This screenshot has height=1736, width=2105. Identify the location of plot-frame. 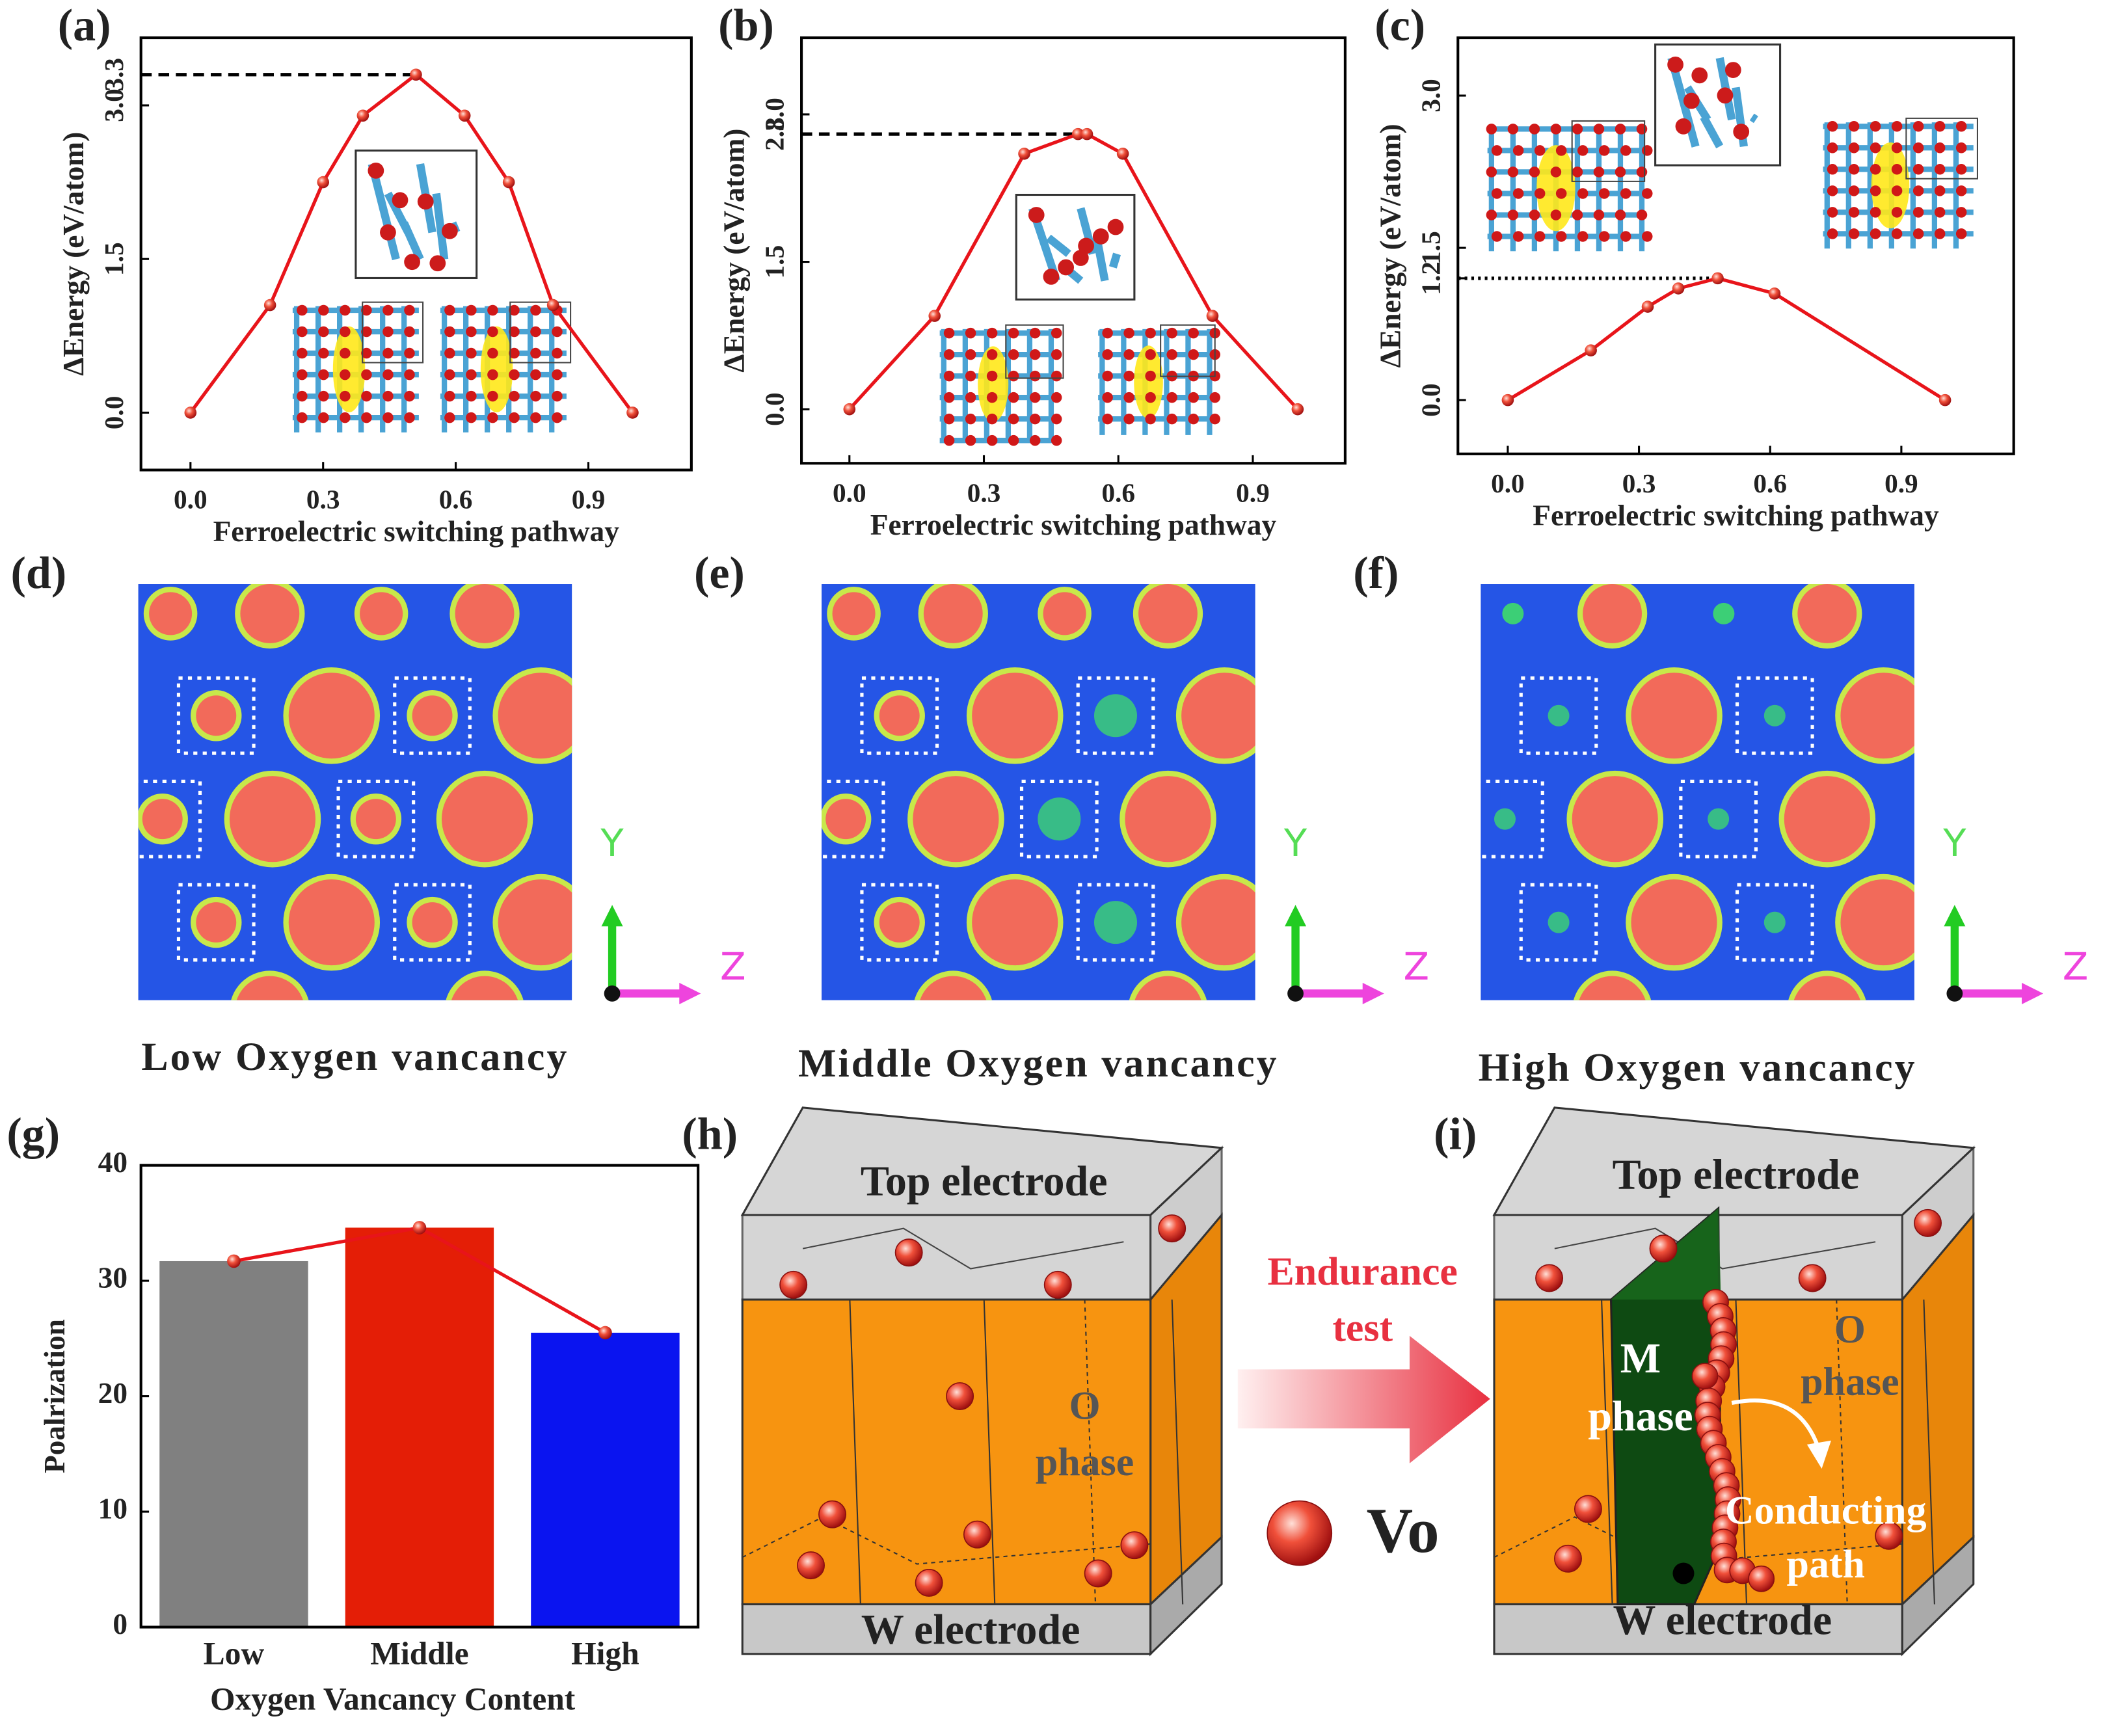
(416, 254).